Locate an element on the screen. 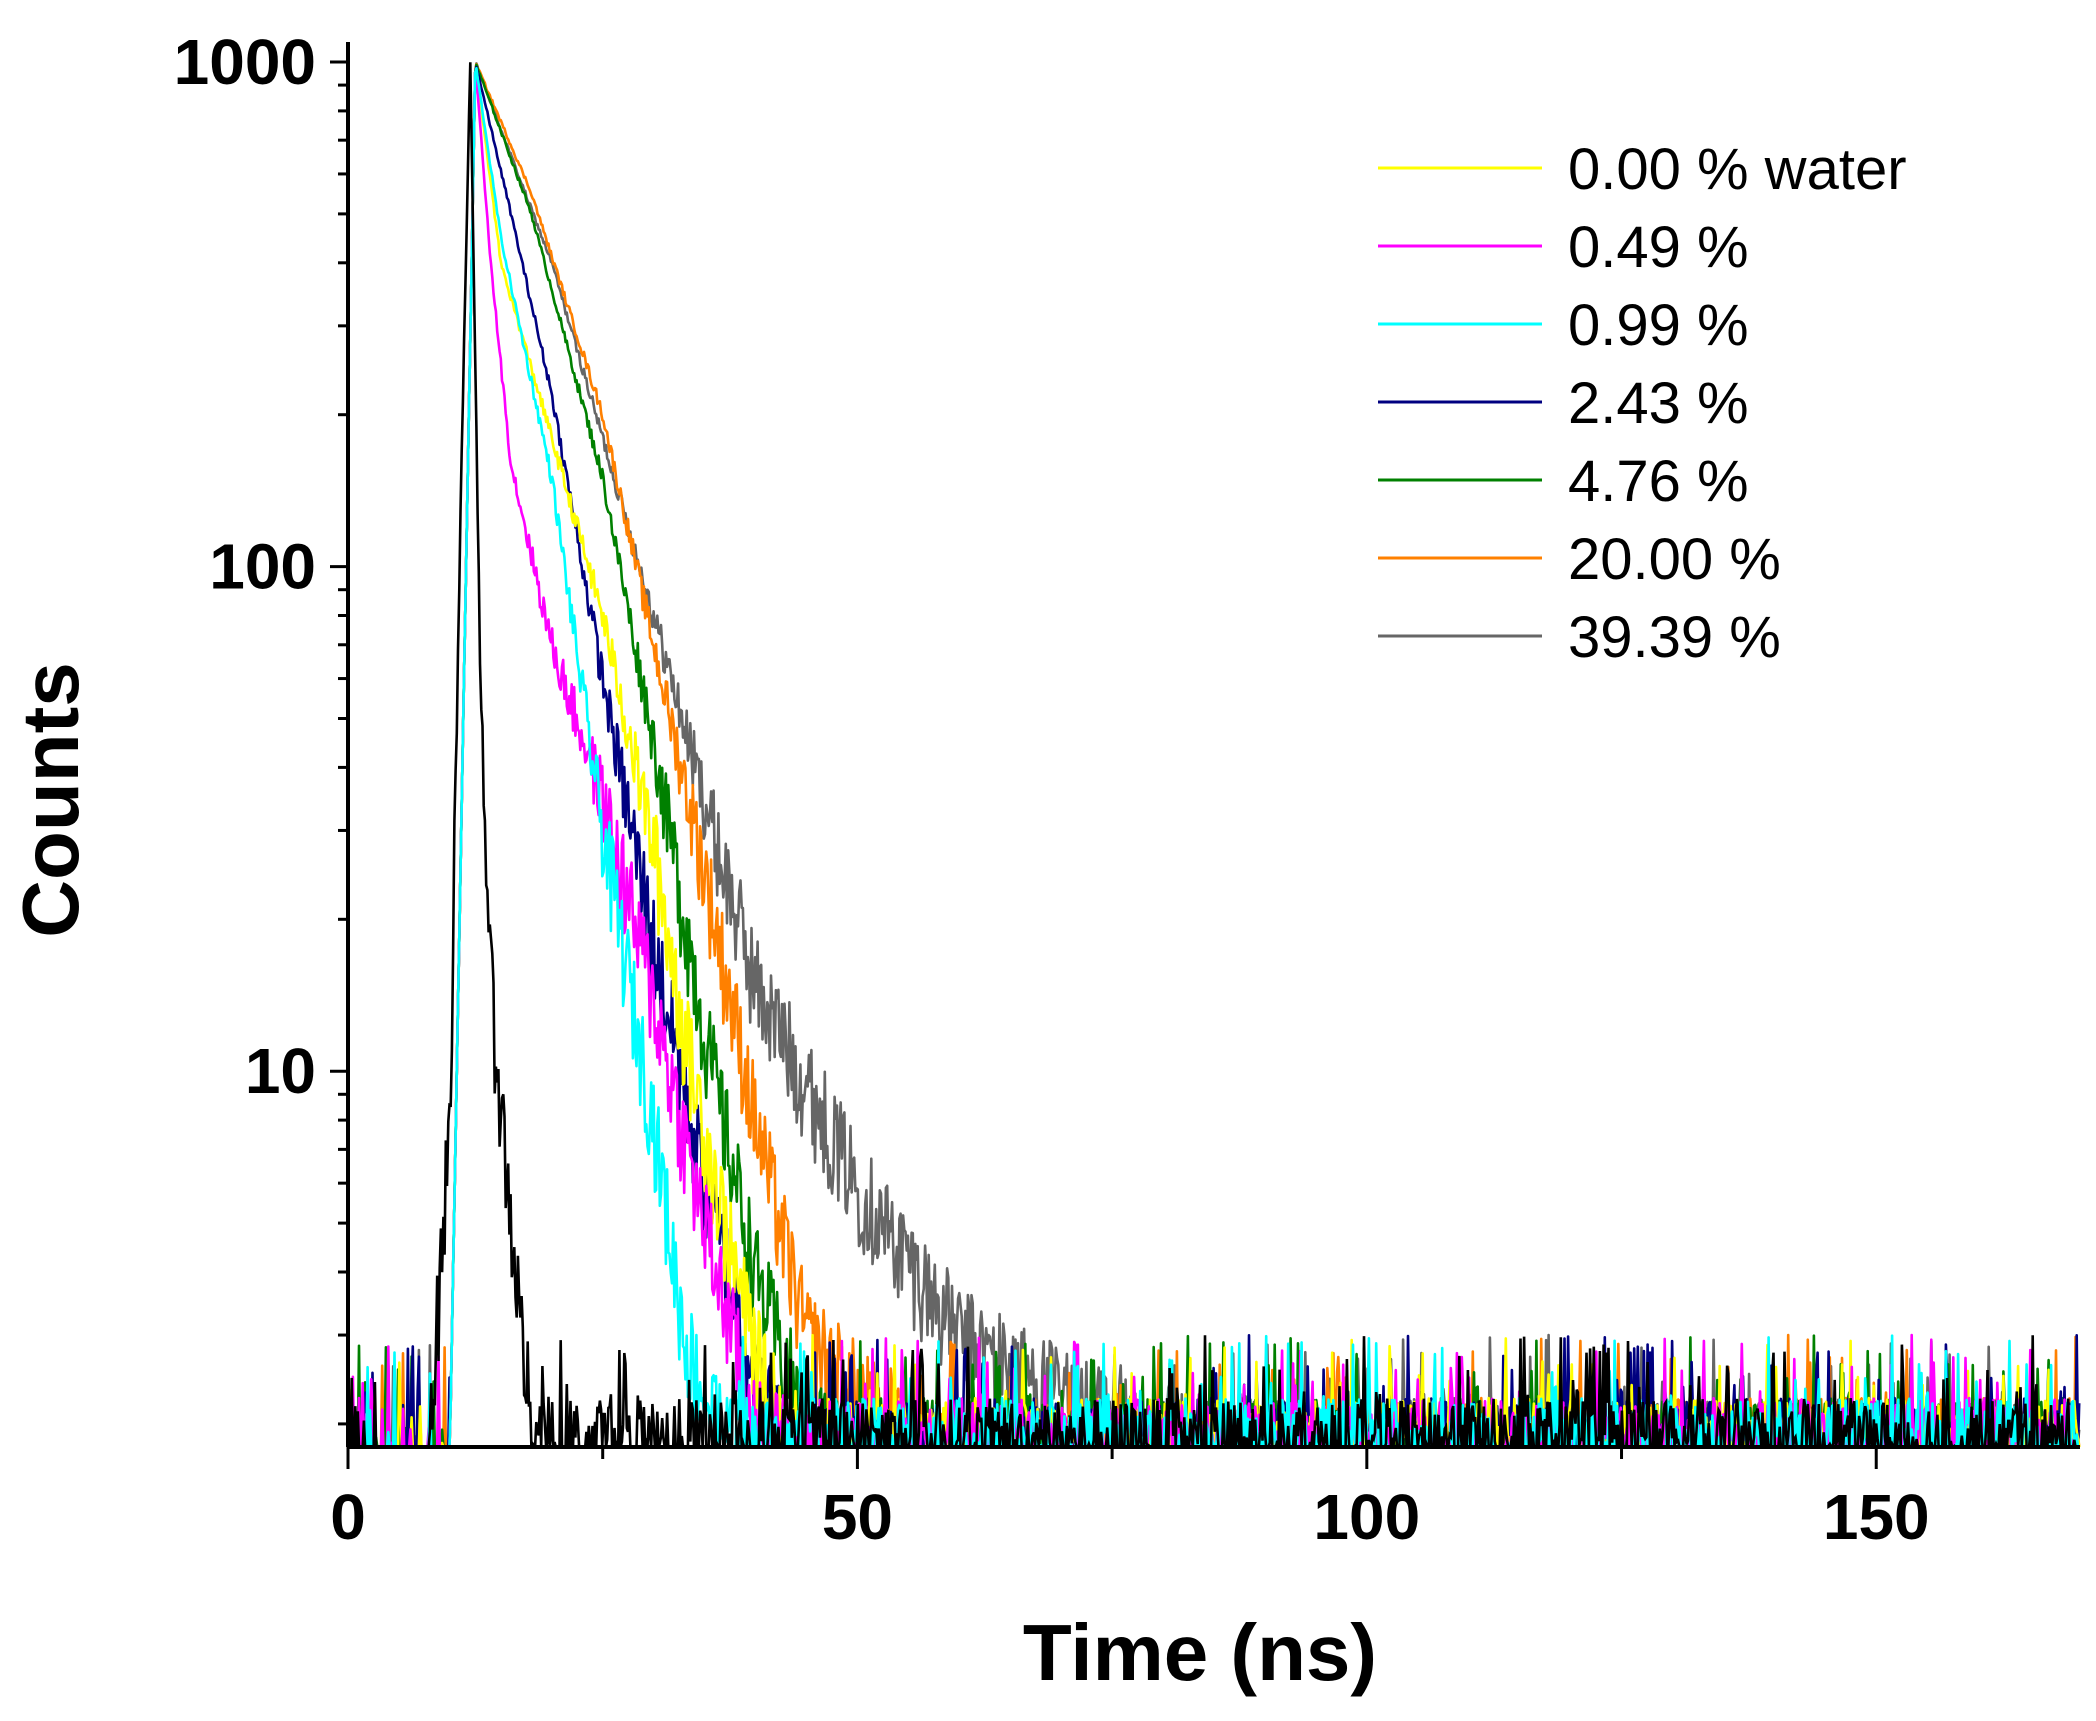 Image resolution: width=2096 pixels, height=1721 pixels. legend-label: 0.99 % is located at coordinates (1658, 325).